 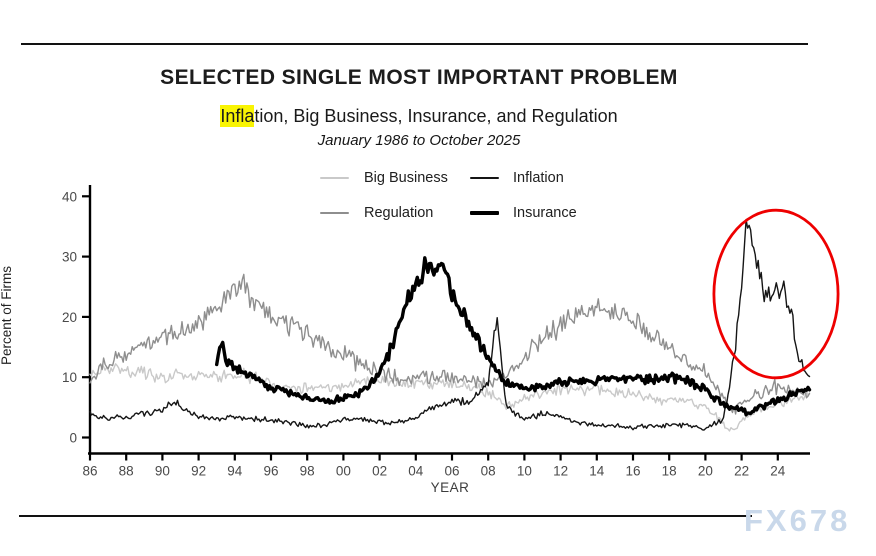 I want to click on x-tick-label: 88, so click(x=126, y=471).